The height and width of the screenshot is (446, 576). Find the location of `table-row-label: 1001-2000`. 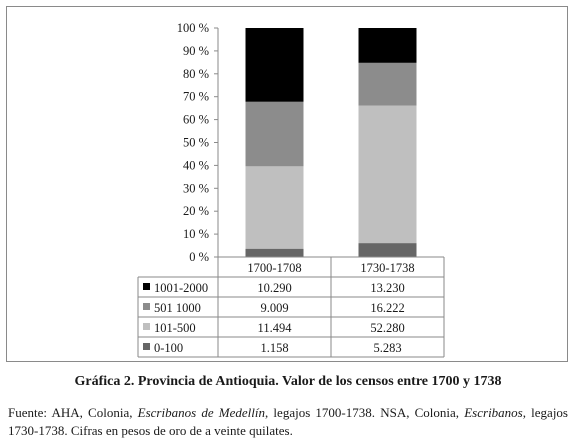

table-row-label: 1001-2000 is located at coordinates (181, 288).